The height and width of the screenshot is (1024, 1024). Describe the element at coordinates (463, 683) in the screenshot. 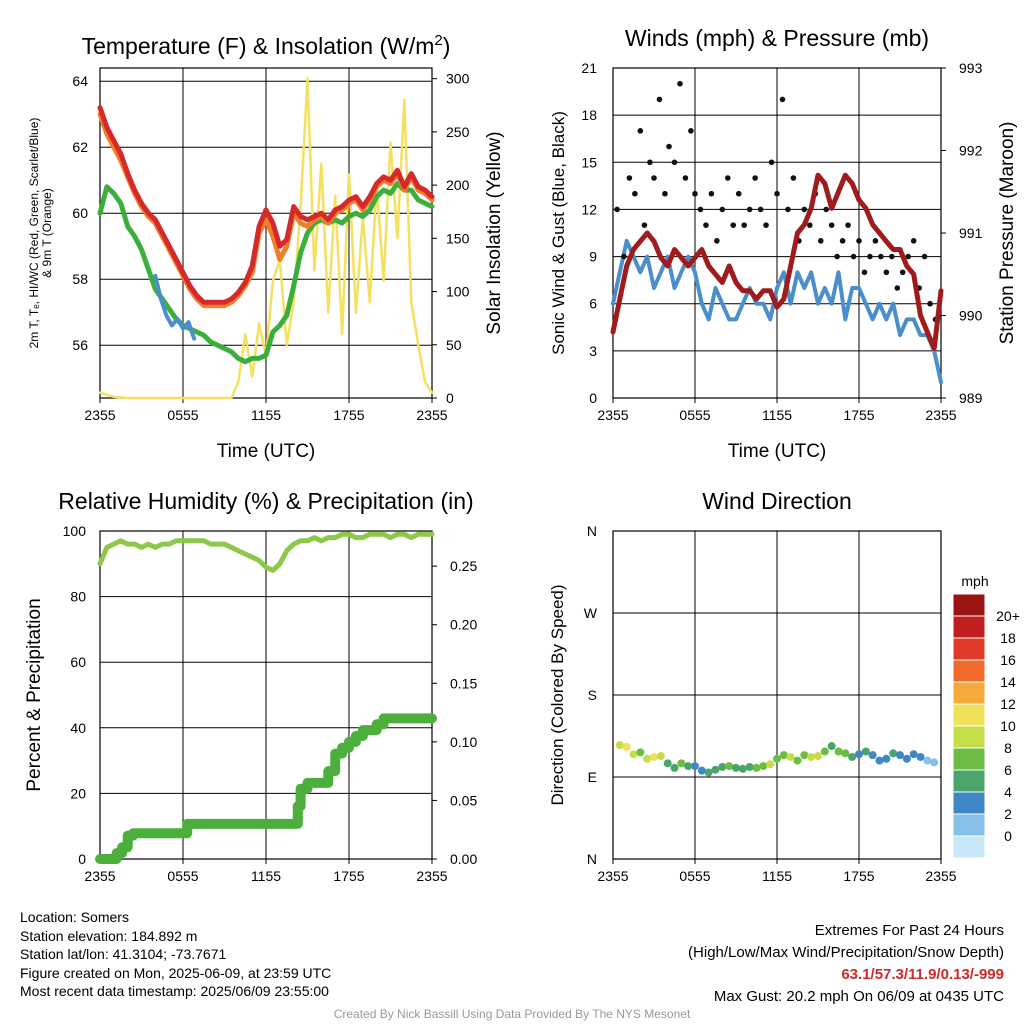

I see `y2-tick-label: 0.15` at that location.